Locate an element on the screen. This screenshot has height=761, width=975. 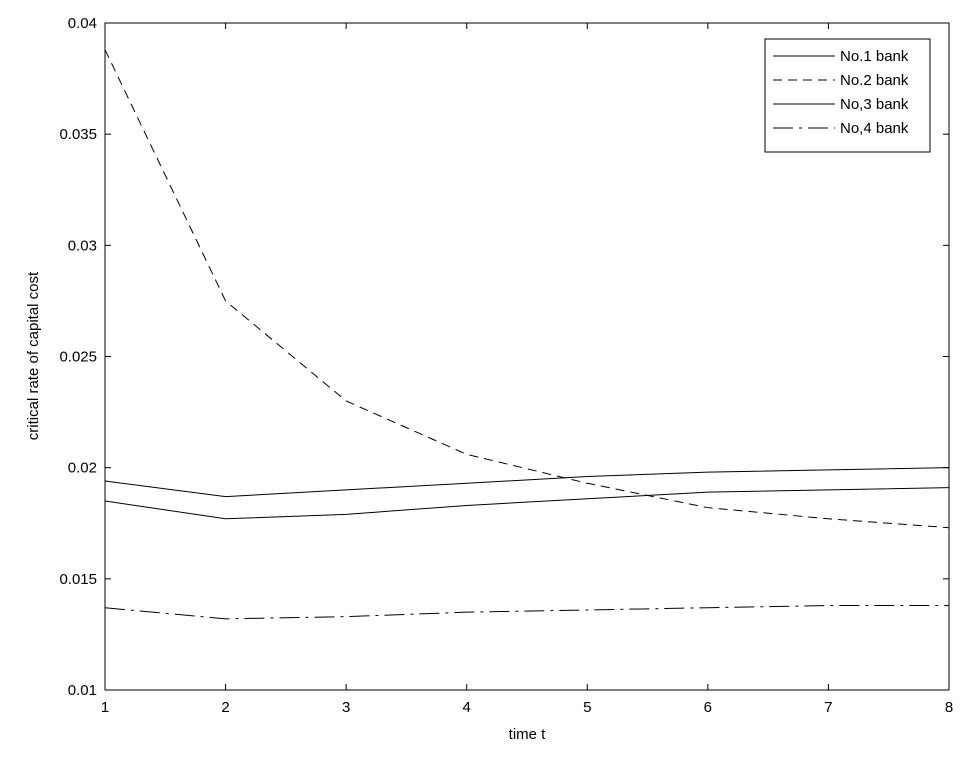
legend-box is located at coordinates (847, 95).